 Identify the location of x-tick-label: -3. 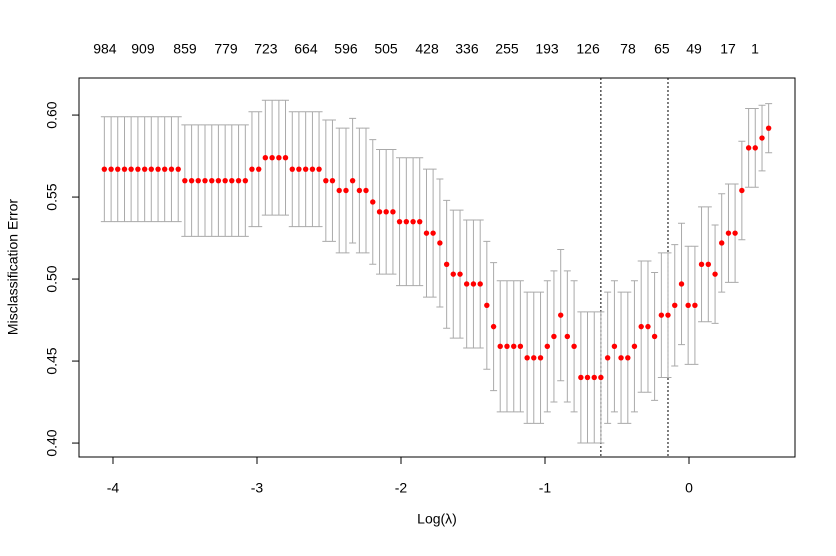
(257, 488).